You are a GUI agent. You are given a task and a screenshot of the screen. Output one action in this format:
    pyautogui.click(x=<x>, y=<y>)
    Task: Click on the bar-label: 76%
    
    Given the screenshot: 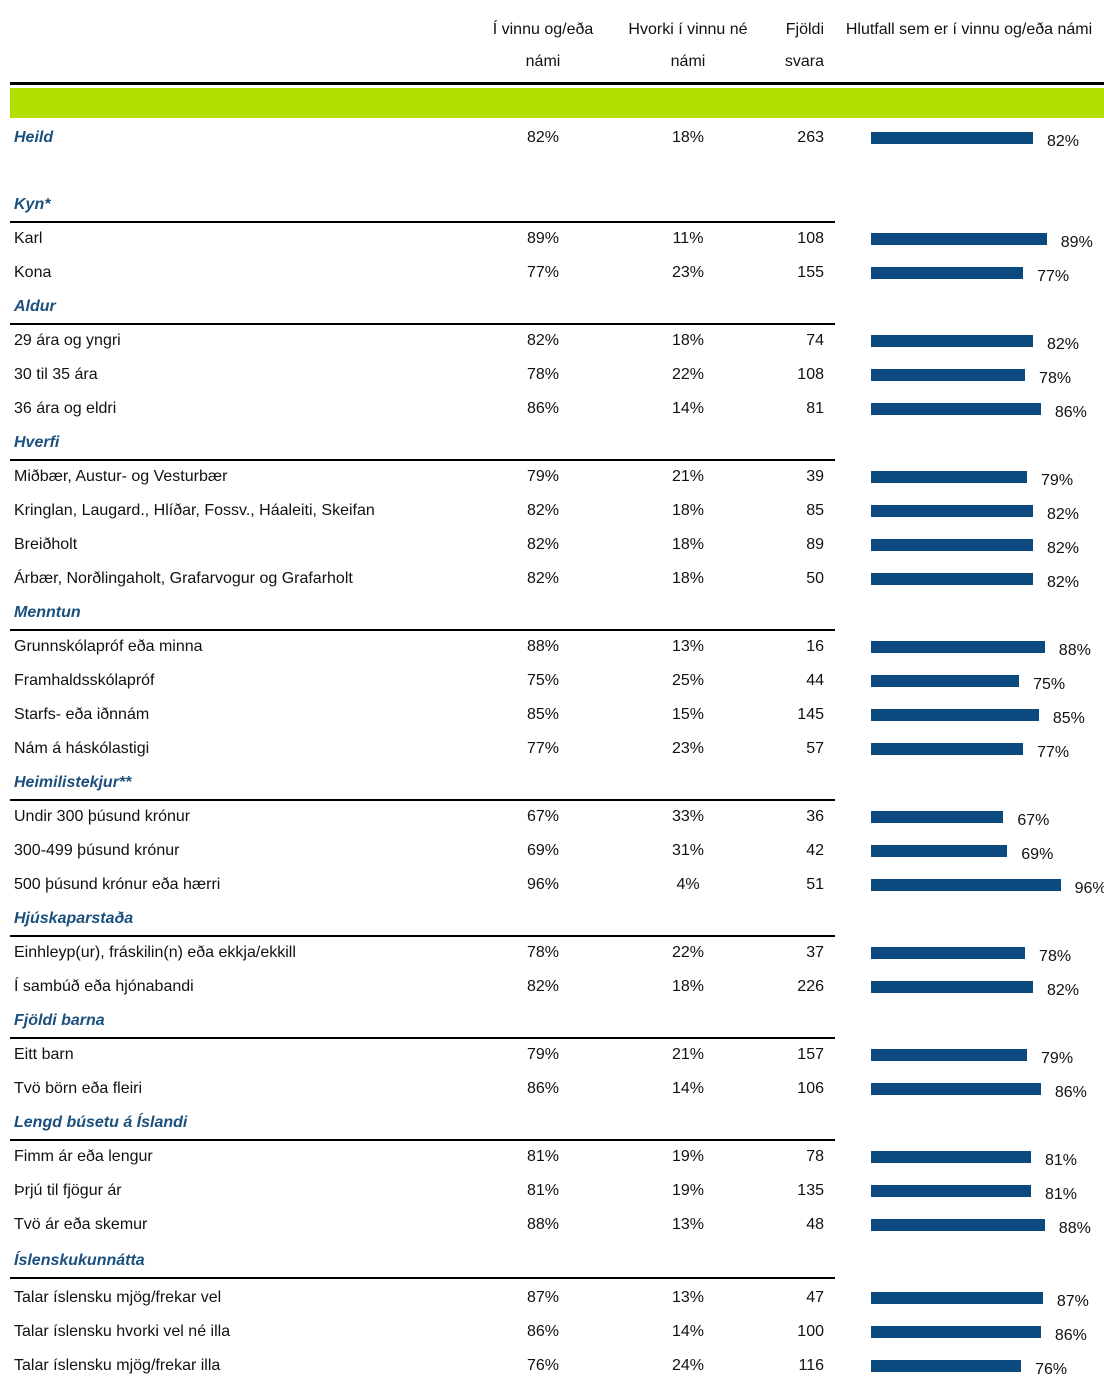 What is the action you would take?
    pyautogui.click(x=1051, y=1369)
    